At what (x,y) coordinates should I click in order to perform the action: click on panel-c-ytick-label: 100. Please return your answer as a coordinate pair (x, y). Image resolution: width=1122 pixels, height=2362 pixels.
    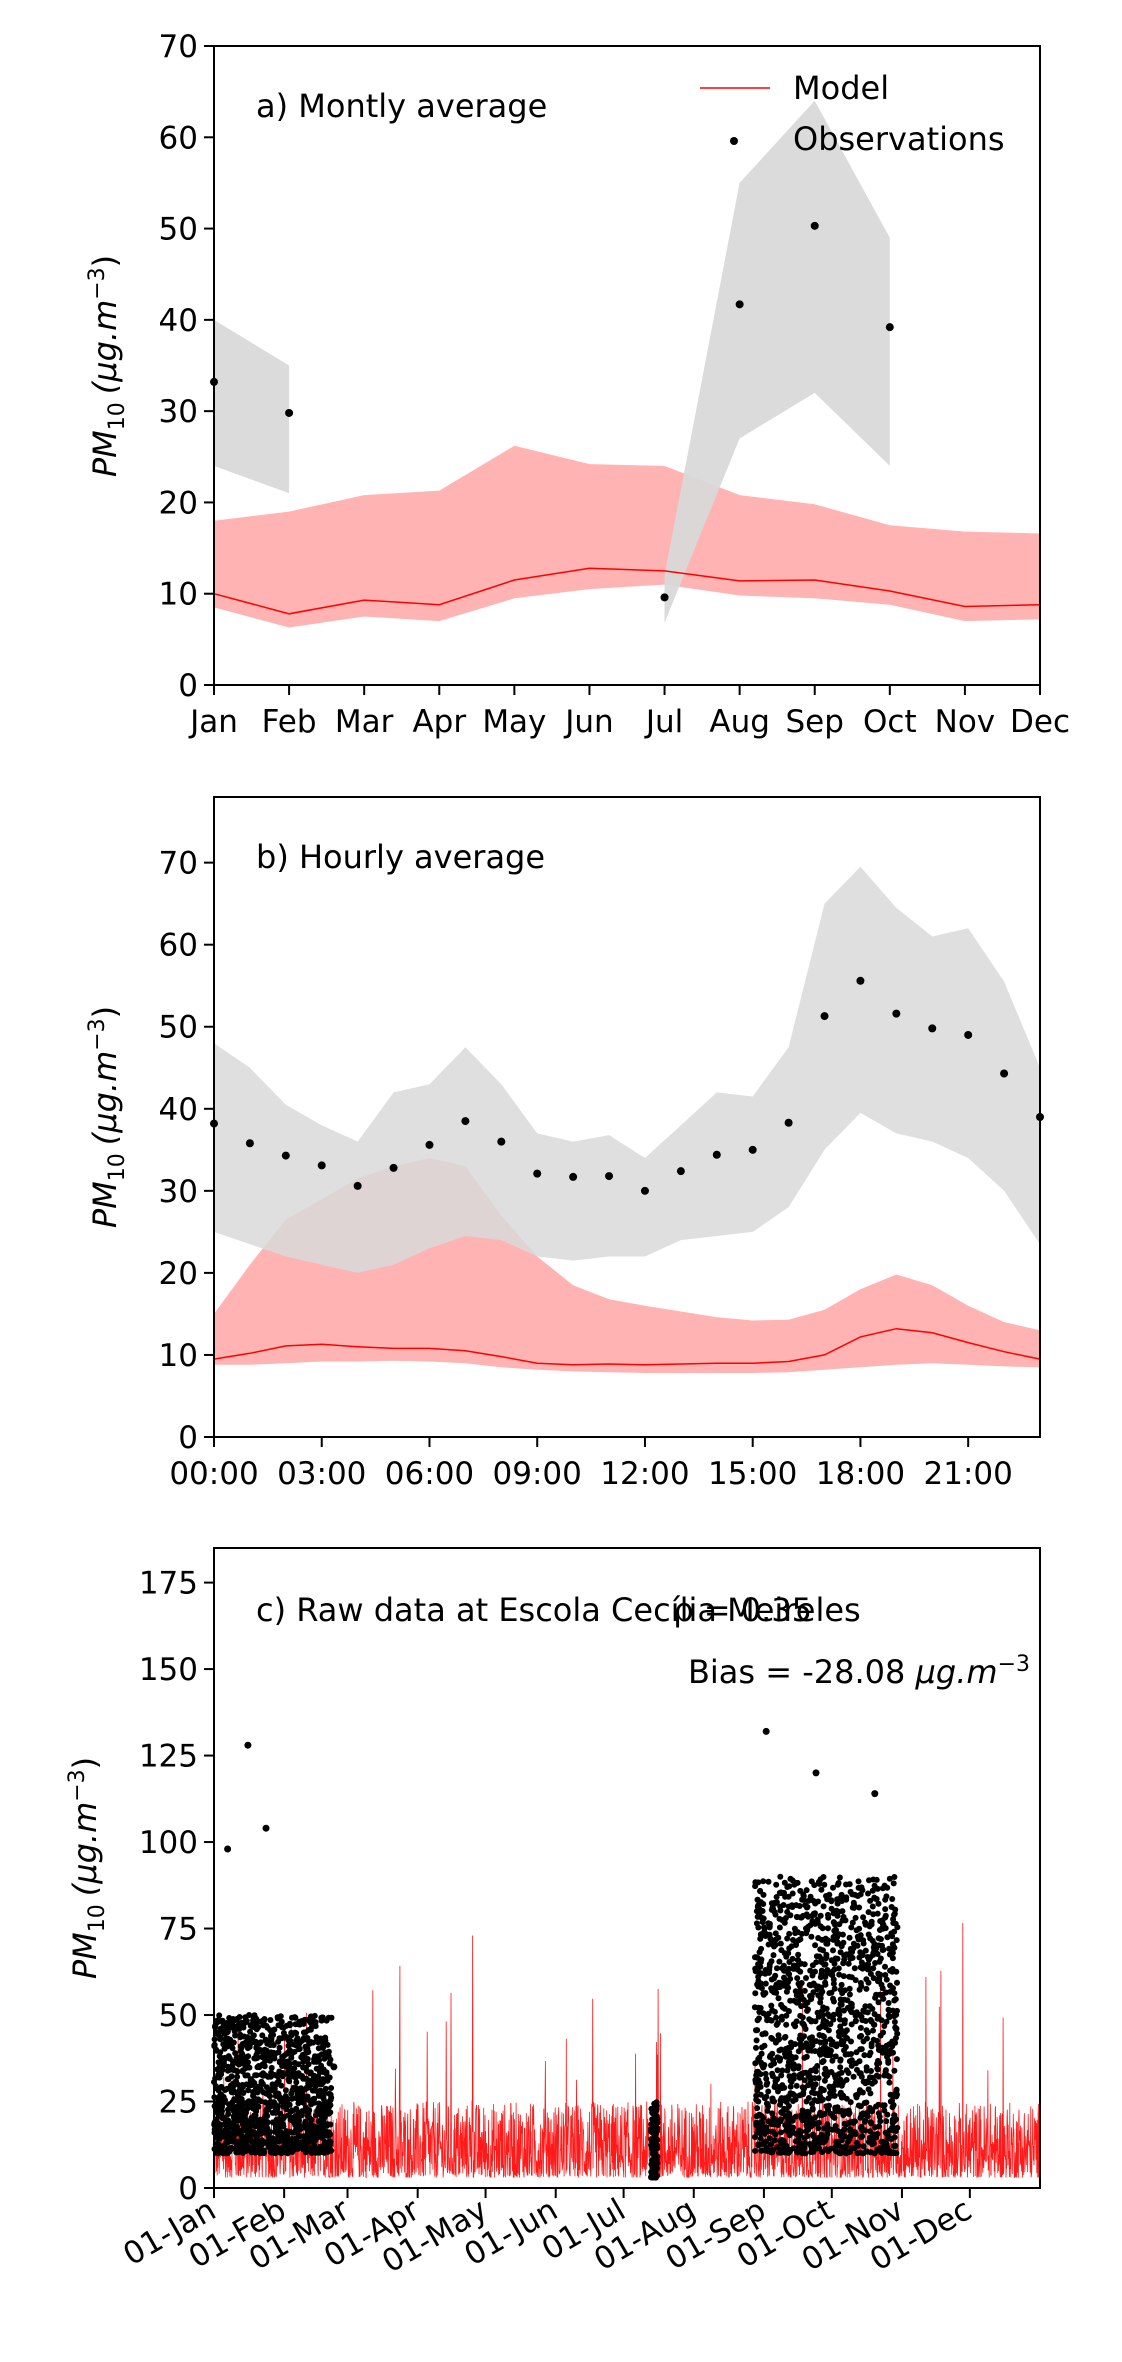
    Looking at the image, I should click on (168, 1843).